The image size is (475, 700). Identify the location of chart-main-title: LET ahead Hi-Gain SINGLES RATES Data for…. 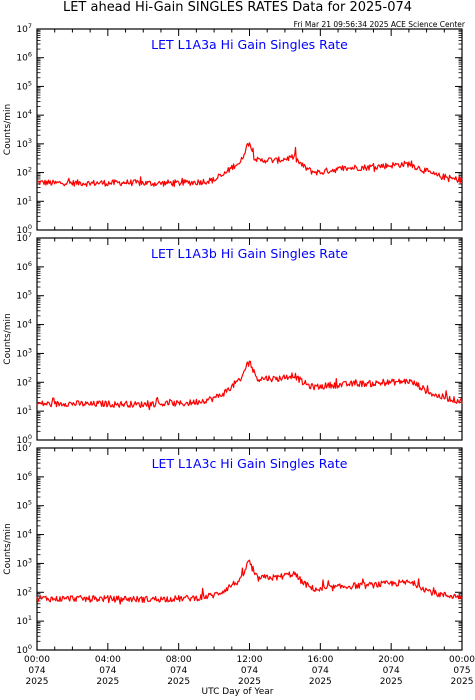
(237, 7).